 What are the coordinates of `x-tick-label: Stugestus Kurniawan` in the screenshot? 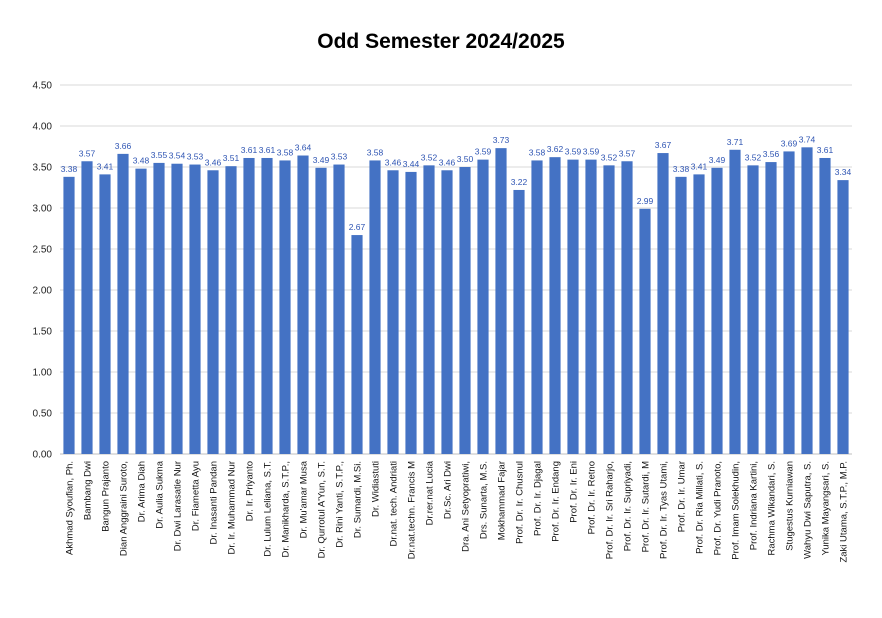 It's located at (790, 506).